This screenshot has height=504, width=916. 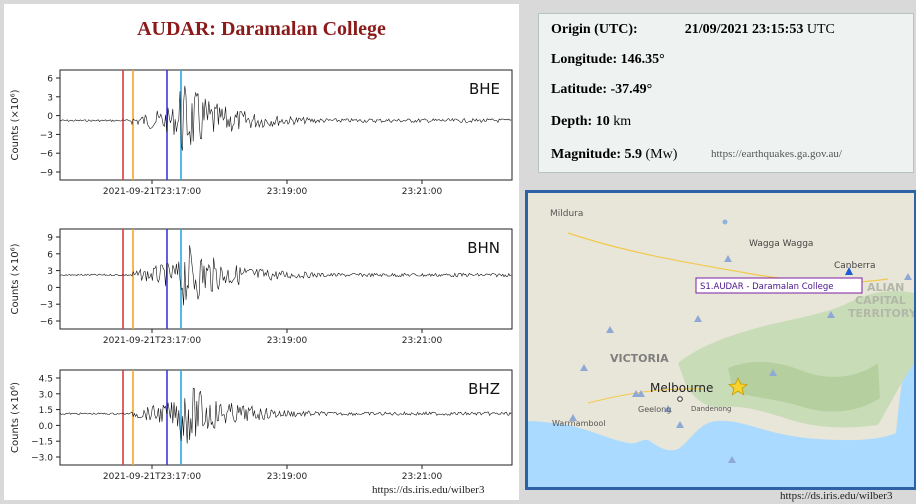 What do you see at coordinates (855, 266) in the screenshot?
I see `label-canberra: Canberra` at bounding box center [855, 266].